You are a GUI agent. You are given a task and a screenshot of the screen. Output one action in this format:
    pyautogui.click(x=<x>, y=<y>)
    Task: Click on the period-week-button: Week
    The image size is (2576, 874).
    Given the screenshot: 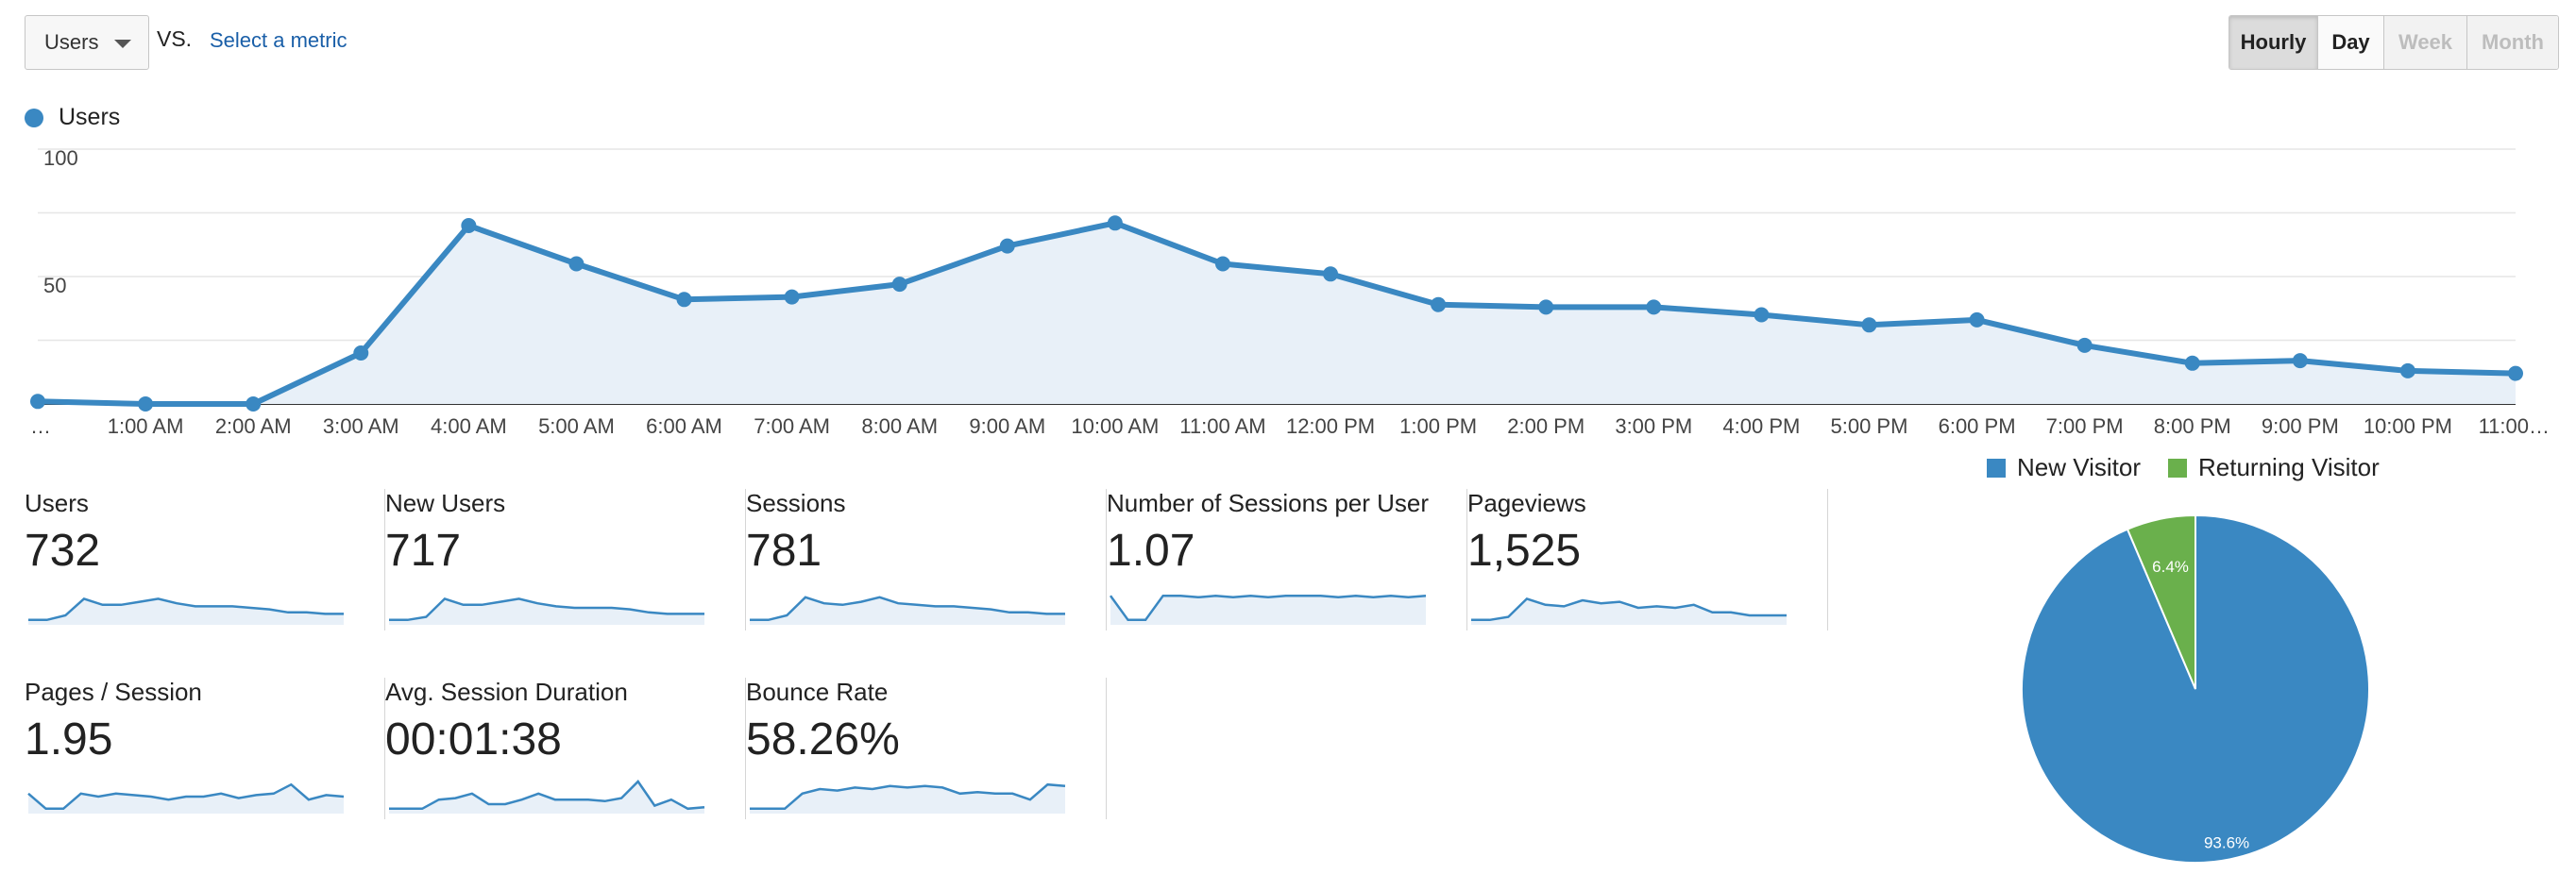 What is the action you would take?
    pyautogui.click(x=2425, y=42)
    